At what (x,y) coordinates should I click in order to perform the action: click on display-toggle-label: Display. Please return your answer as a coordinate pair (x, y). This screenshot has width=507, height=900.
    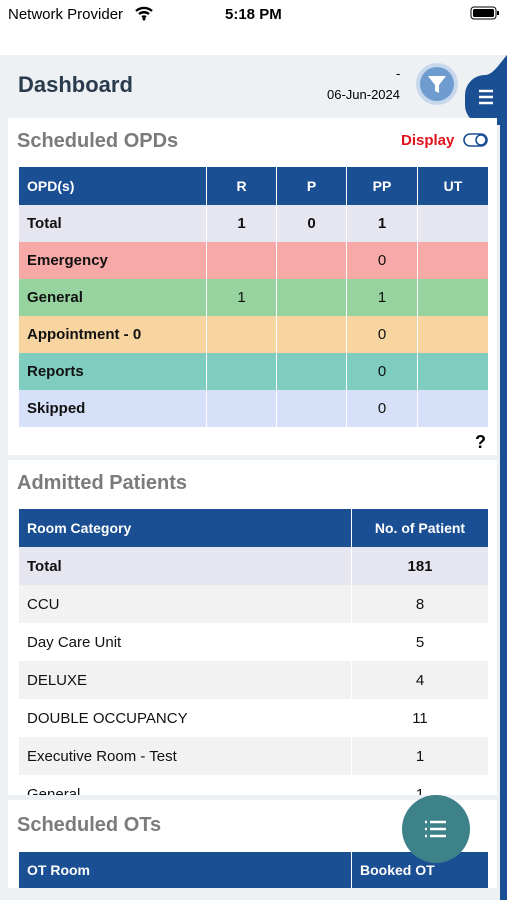
    Looking at the image, I should click on (428, 140).